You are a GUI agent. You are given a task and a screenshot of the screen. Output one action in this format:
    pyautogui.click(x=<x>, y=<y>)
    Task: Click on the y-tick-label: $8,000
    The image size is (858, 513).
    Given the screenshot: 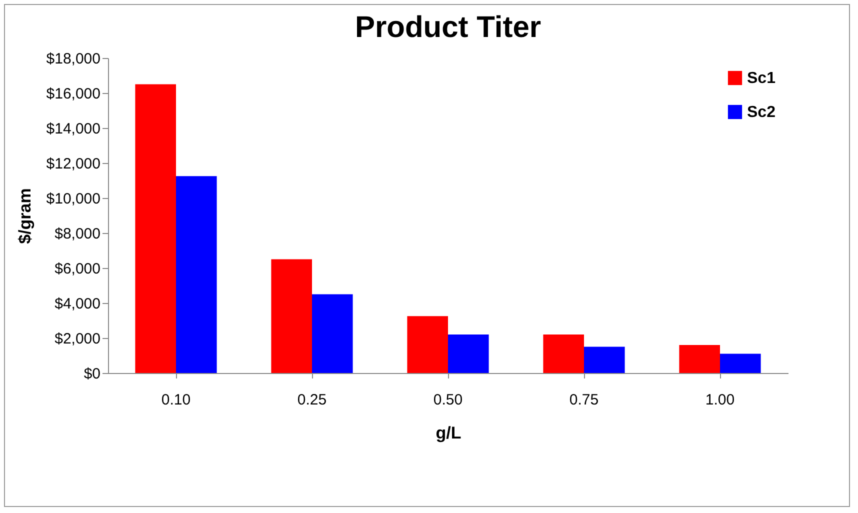 What is the action you would take?
    pyautogui.click(x=77, y=234)
    